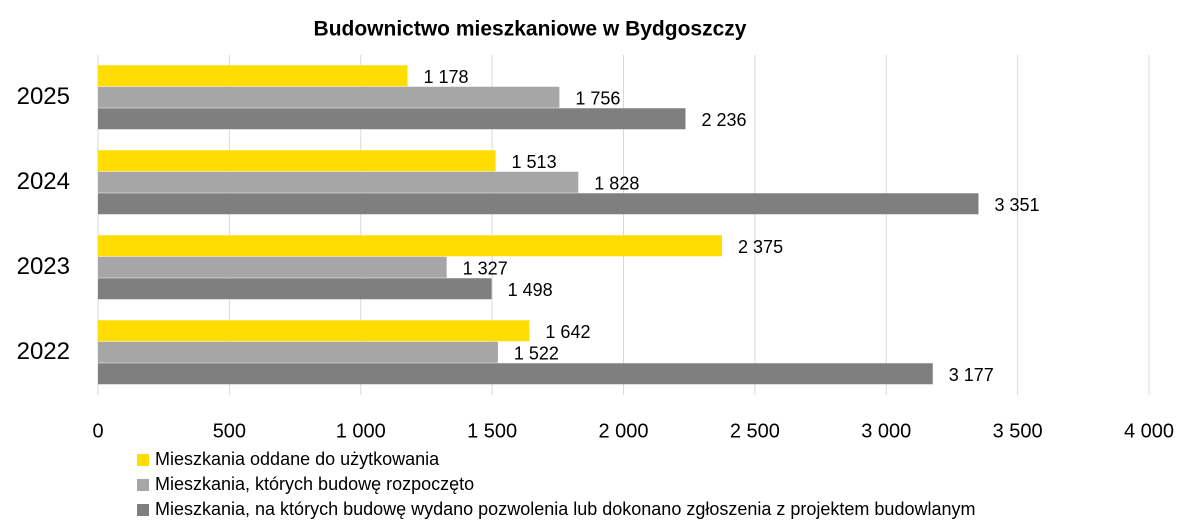 The height and width of the screenshot is (520, 1181). Describe the element at coordinates (485, 268) in the screenshot. I see `value-label: 1 327` at that location.